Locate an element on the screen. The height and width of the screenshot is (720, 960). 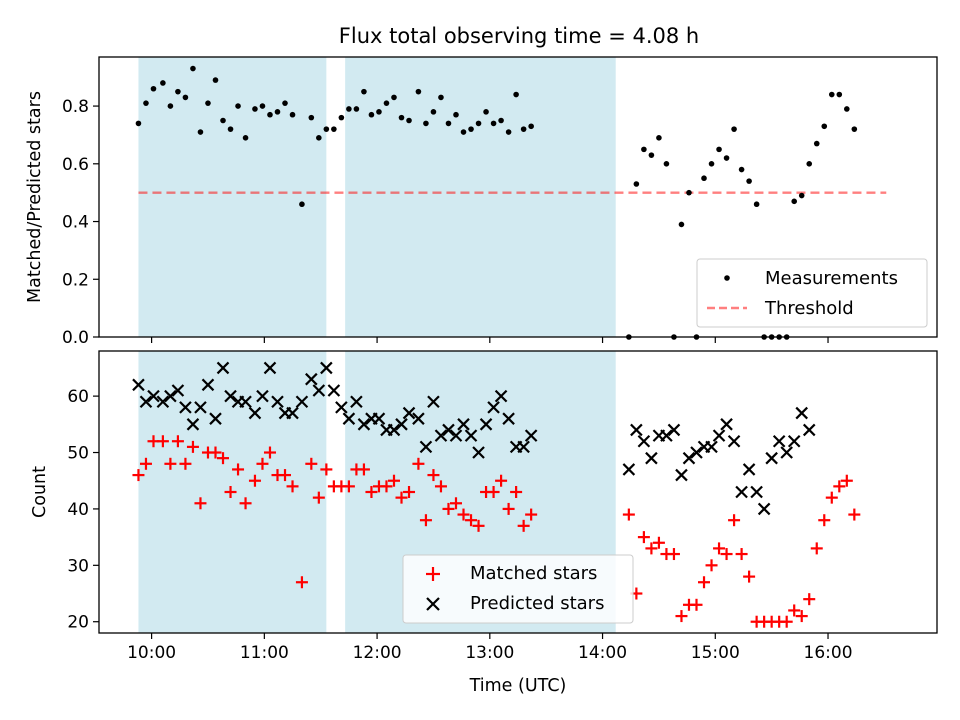
measurements-legend-marker is located at coordinates (727, 278).